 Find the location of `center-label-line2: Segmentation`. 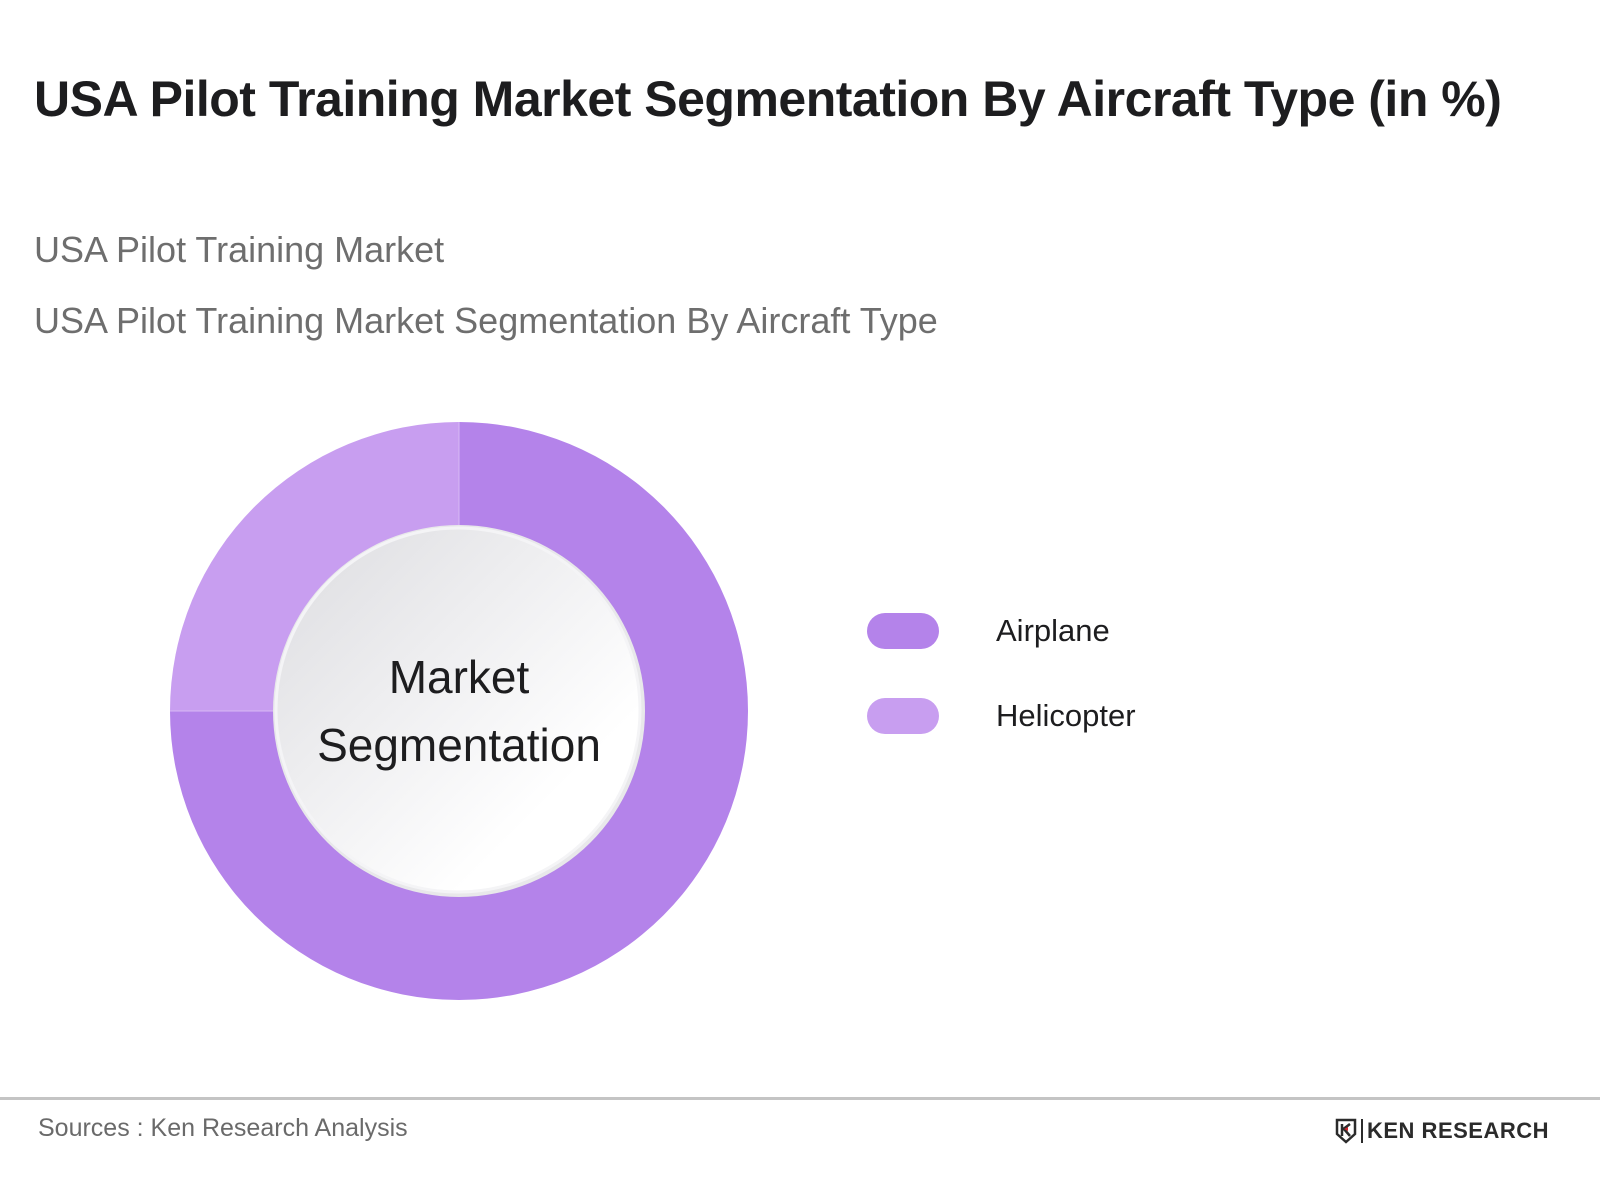

center-label-line2: Segmentation is located at coordinates (459, 745).